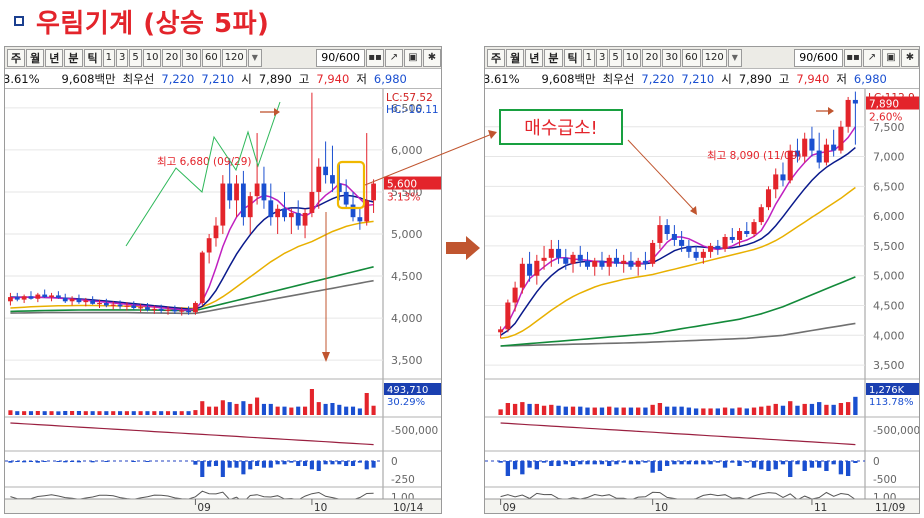  I want to click on moving-average-ma20, so click(678, 263).